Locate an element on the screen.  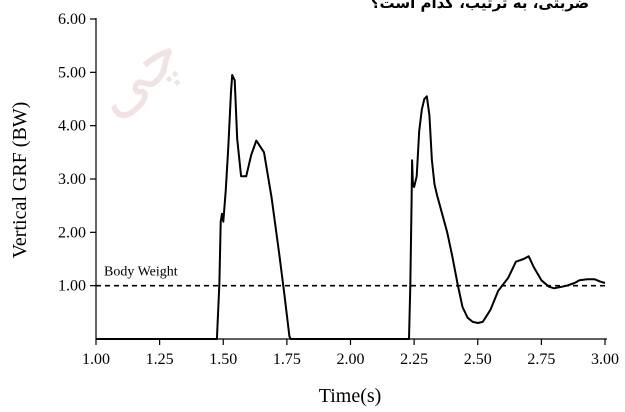
y-tick-label: 2.00 is located at coordinates (72, 232).